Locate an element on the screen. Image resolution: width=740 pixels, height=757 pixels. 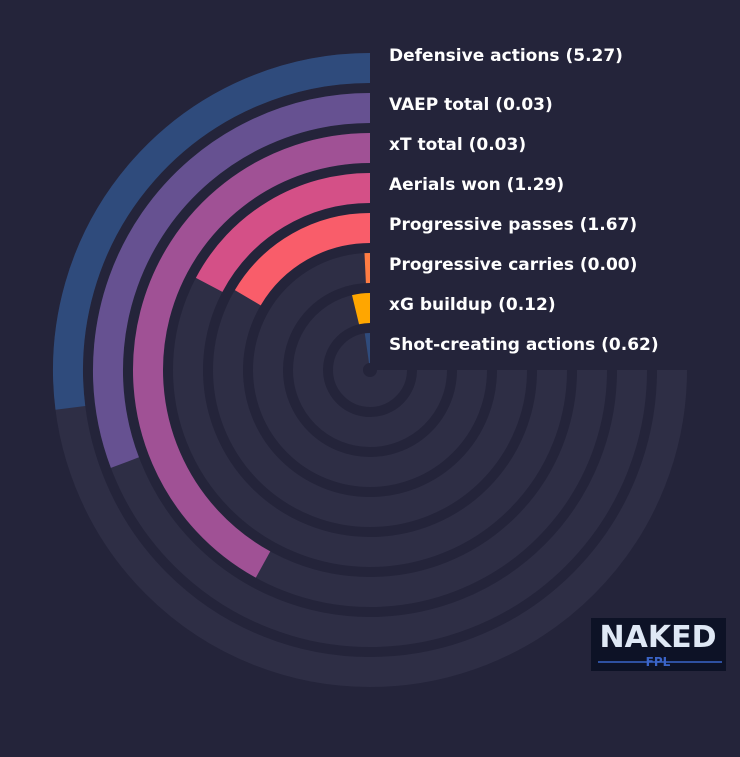
bar-label: xG buildup (0.12) is located at coordinates (472, 305).